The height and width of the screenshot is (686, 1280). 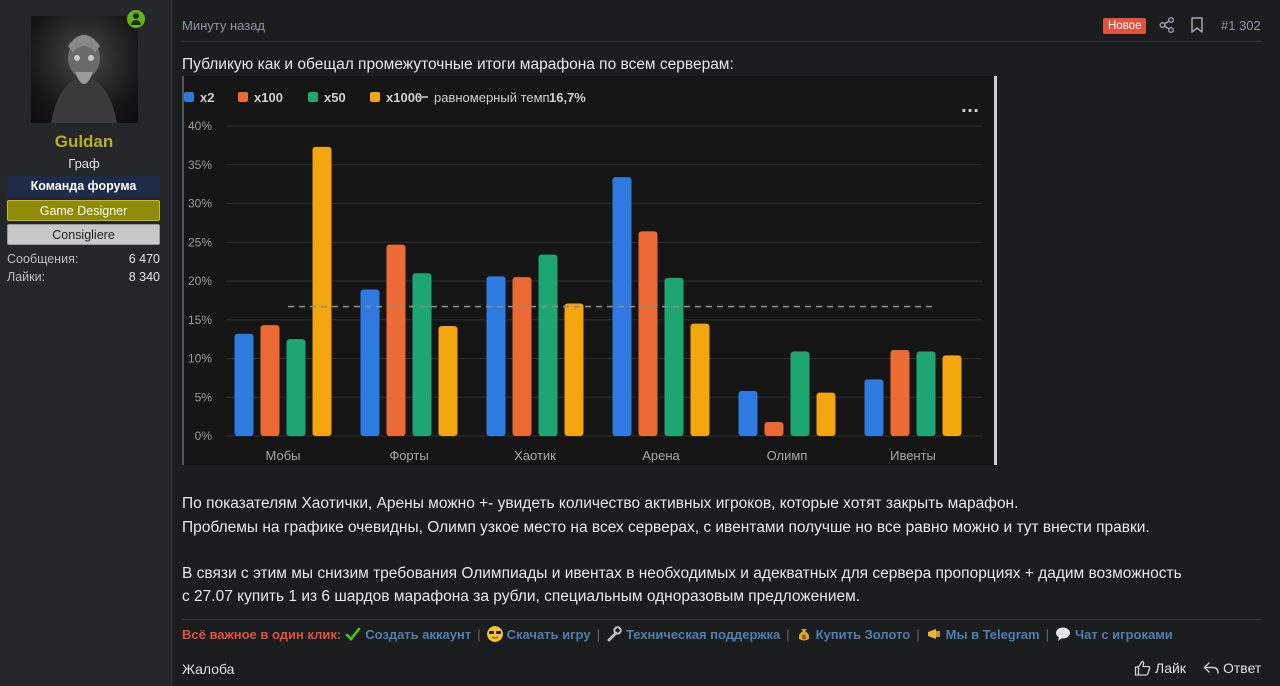 I want to click on report-link: Жалоба, so click(x=208, y=669).